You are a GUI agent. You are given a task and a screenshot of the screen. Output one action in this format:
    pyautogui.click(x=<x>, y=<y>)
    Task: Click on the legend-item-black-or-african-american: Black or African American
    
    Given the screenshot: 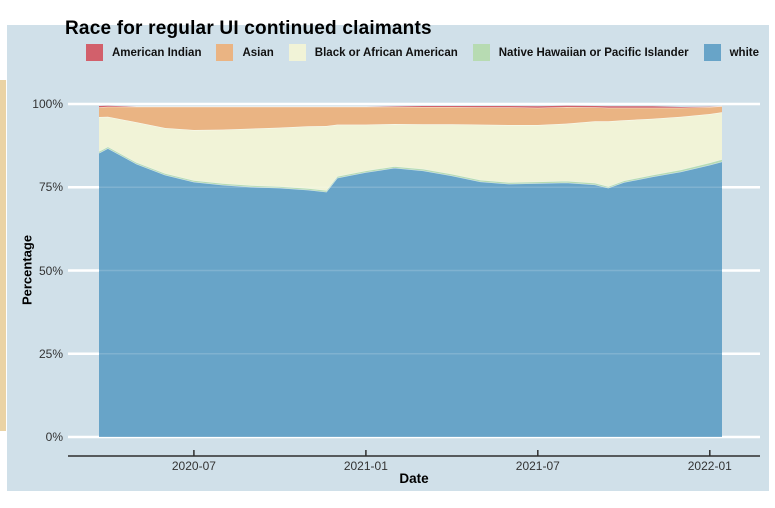 What is the action you would take?
    pyautogui.click(x=373, y=52)
    